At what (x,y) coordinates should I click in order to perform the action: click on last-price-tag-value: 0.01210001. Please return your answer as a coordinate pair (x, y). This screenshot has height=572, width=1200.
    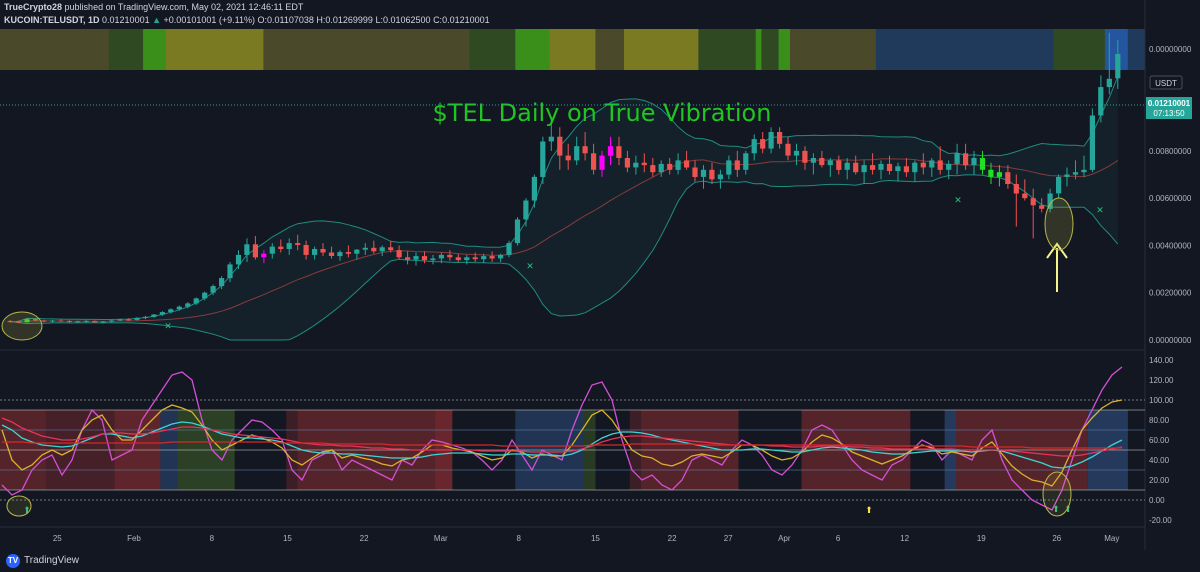
    Looking at the image, I should click on (1169, 103).